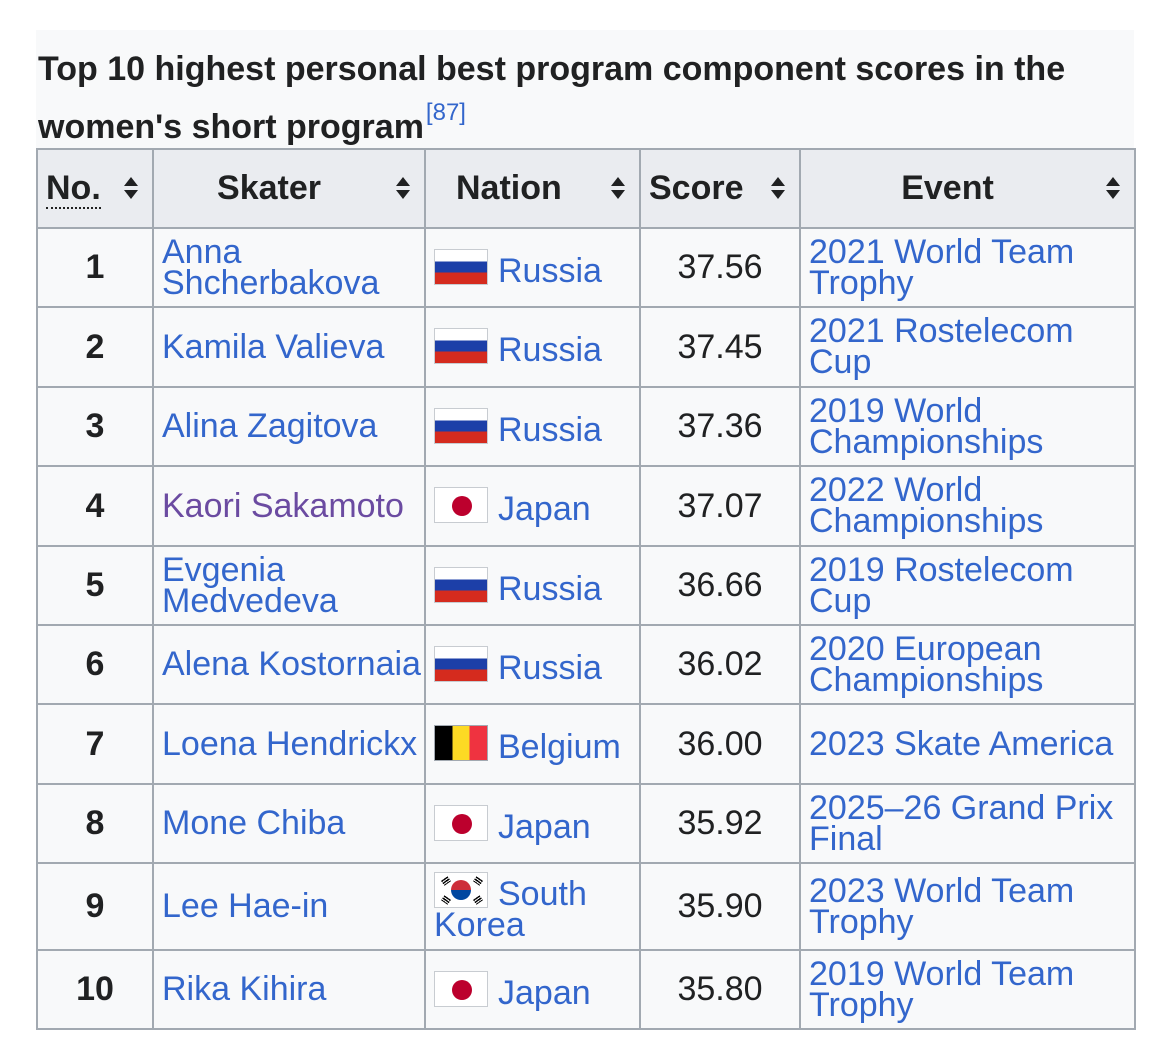 Image resolution: width=1169 pixels, height=1060 pixels. I want to click on skater-cell: Rika Kihira, so click(289, 989).